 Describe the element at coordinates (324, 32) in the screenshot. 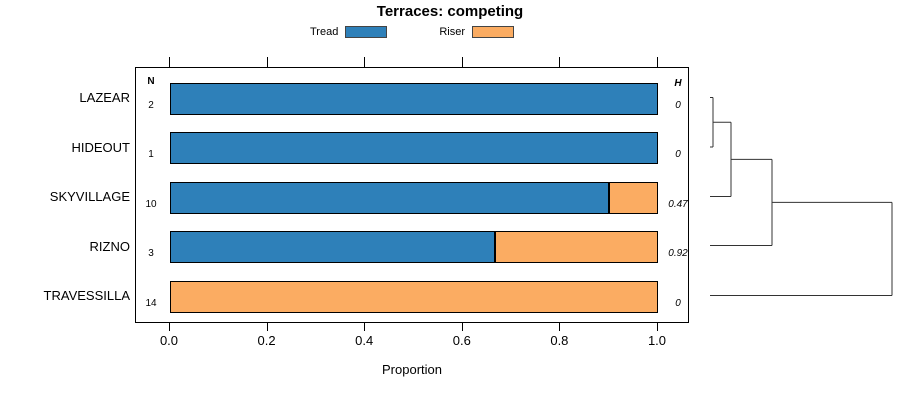

I see `legend-label: Tread` at that location.